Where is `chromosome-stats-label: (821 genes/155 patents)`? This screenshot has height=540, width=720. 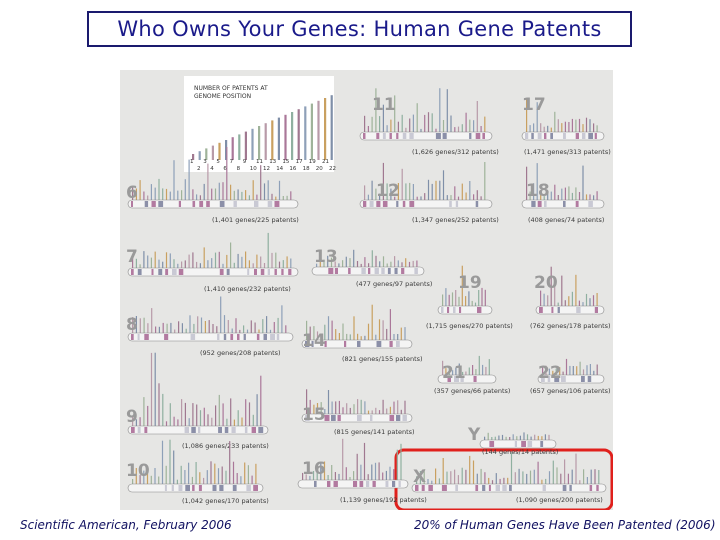 chromosome-stats-label: (821 genes/155 patents) is located at coordinates (382, 359).